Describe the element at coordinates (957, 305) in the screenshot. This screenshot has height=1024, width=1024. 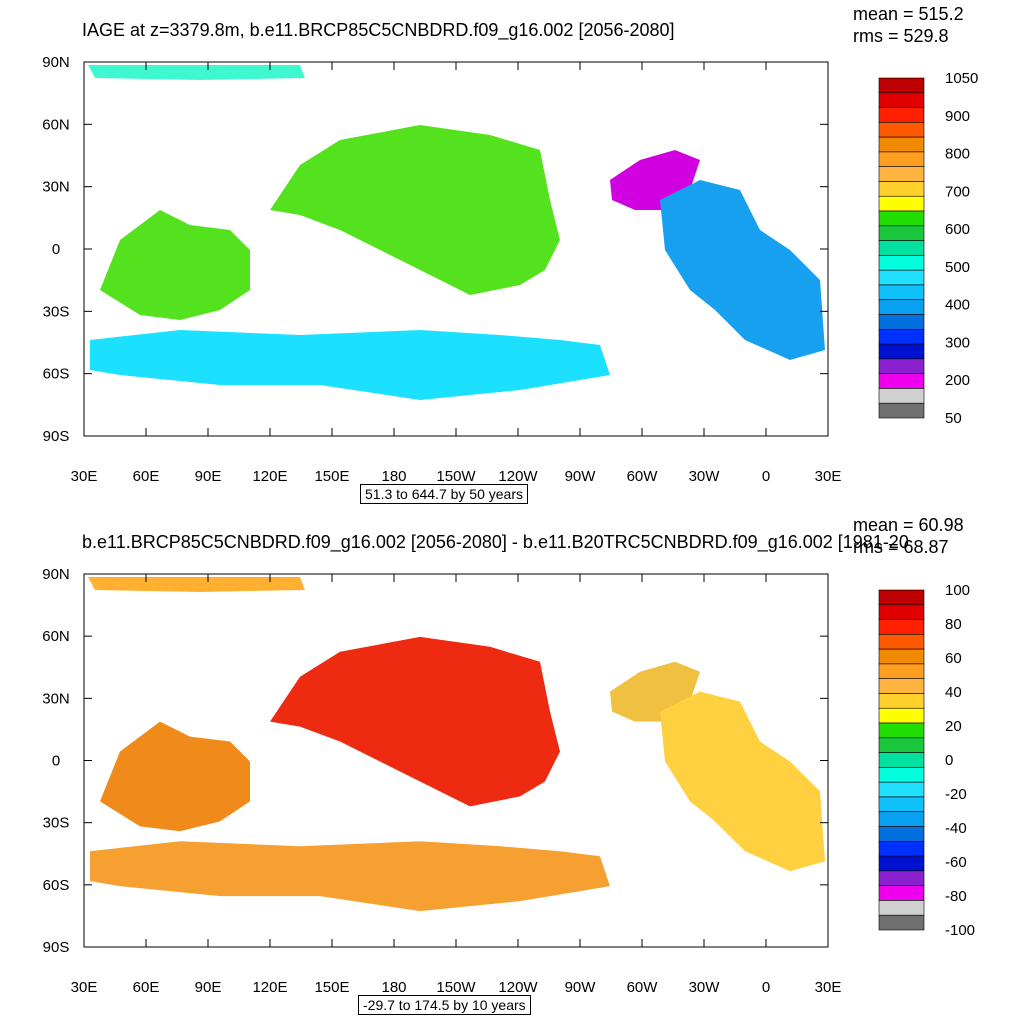
I see `colorbar-label: 400` at that location.